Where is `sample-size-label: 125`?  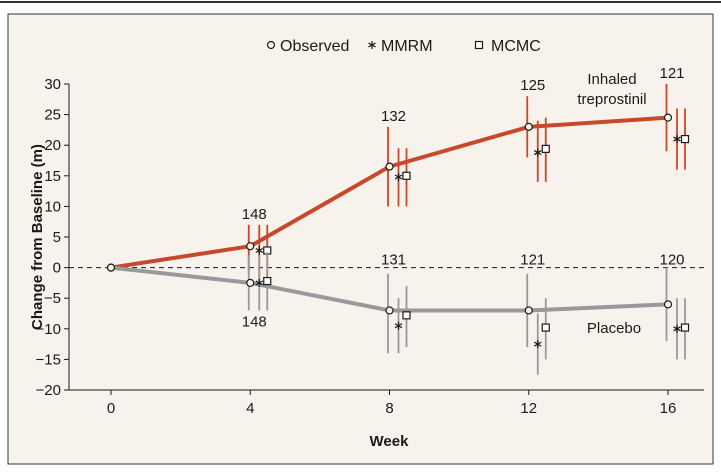 sample-size-label: 125 is located at coordinates (532, 85).